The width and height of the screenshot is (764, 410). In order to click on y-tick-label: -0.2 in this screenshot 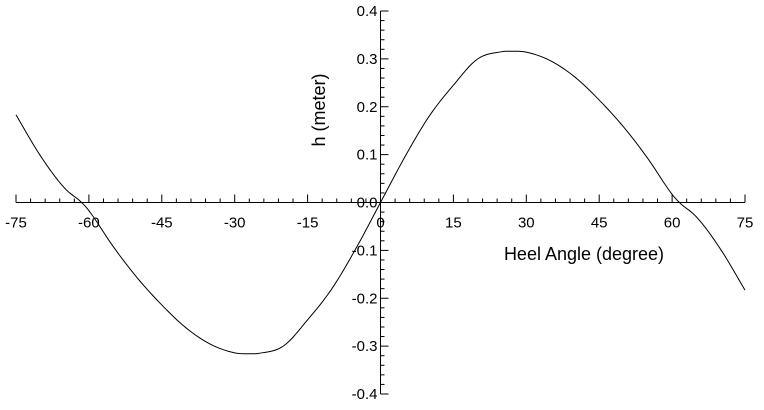, I will do `click(365, 298)`.